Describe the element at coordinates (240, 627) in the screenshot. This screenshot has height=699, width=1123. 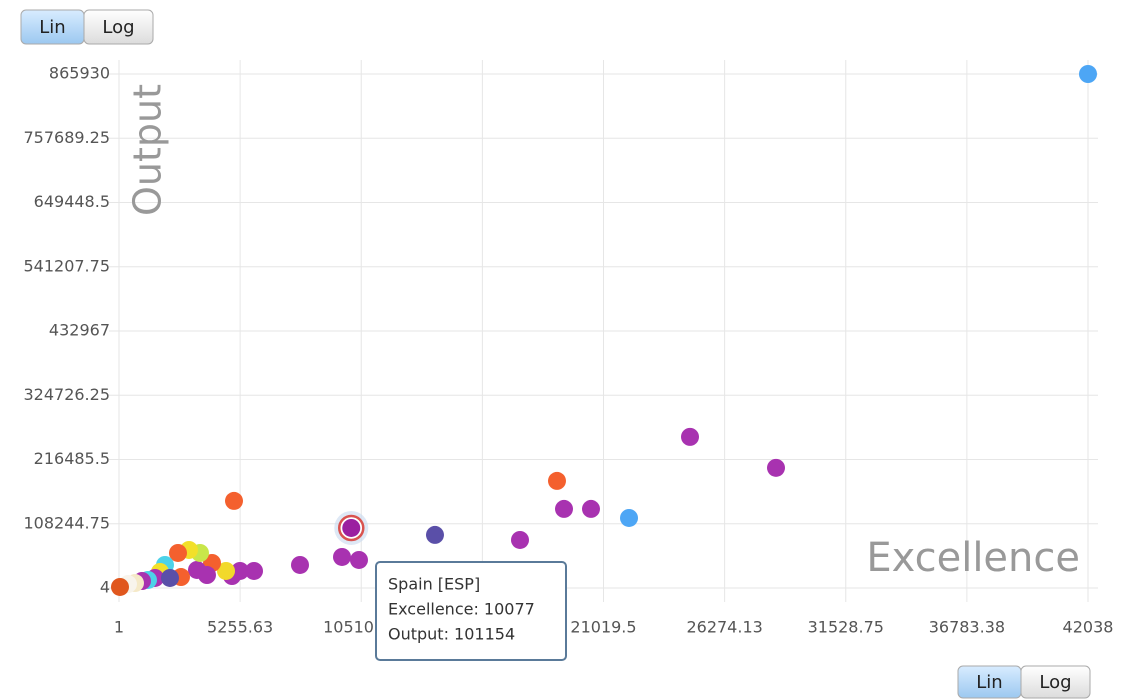
I see `x-tick-label: 5255.63` at that location.